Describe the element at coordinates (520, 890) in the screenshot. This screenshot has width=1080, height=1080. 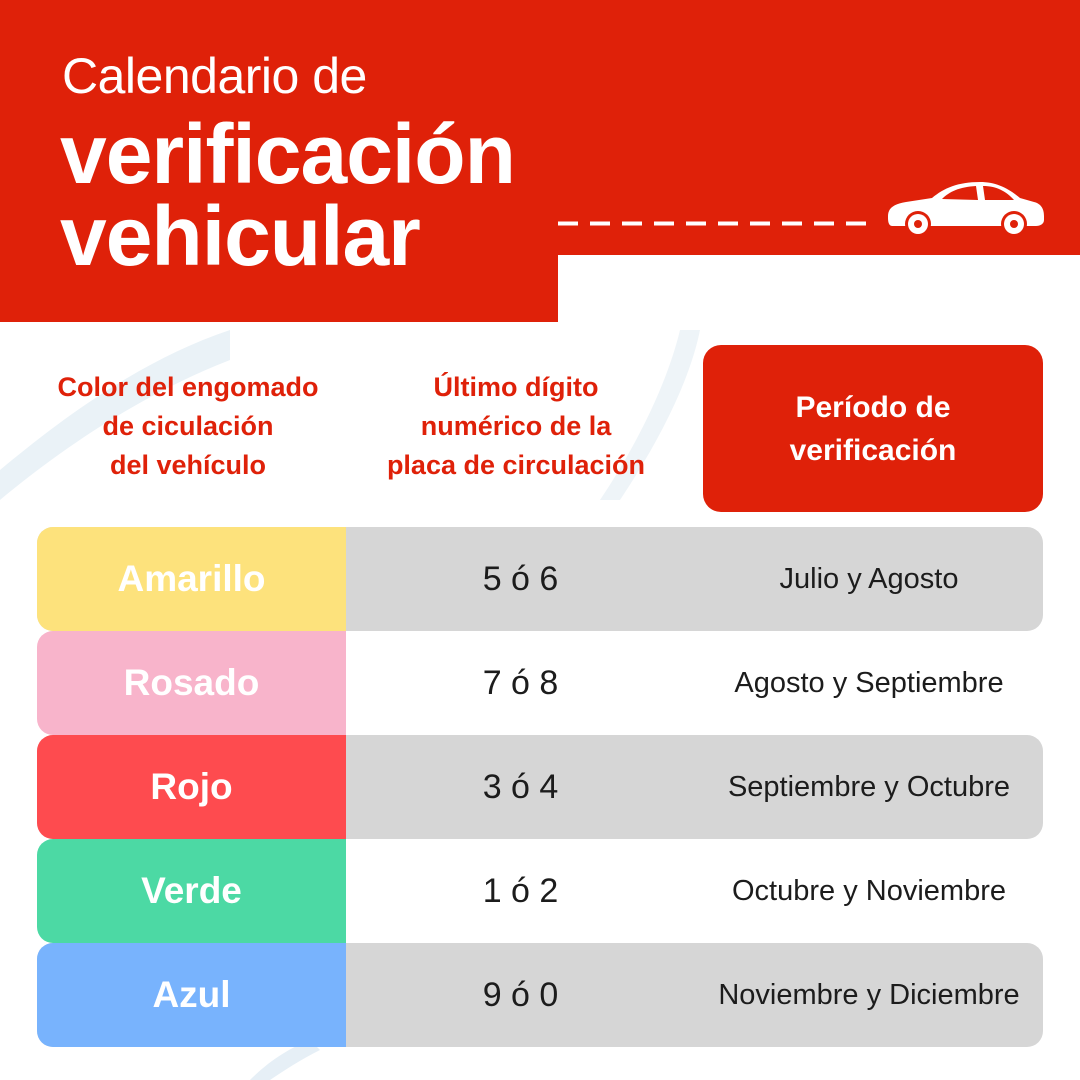
I see `plate-digit-cell: 1 ó 2` at that location.